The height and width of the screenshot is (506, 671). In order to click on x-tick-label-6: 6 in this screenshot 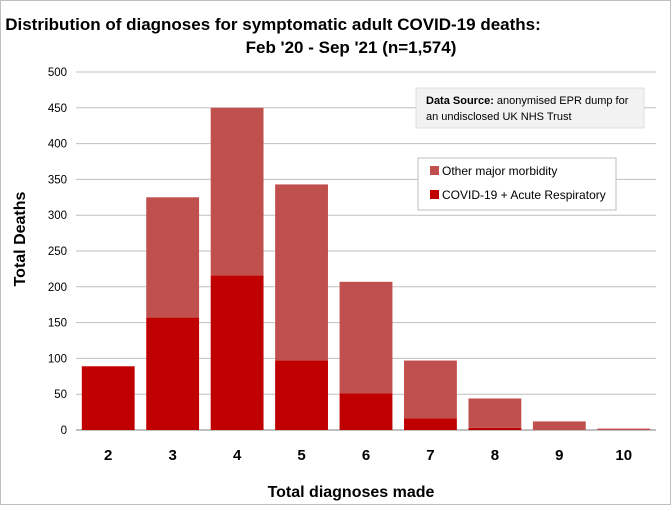, I will do `click(366, 455)`.